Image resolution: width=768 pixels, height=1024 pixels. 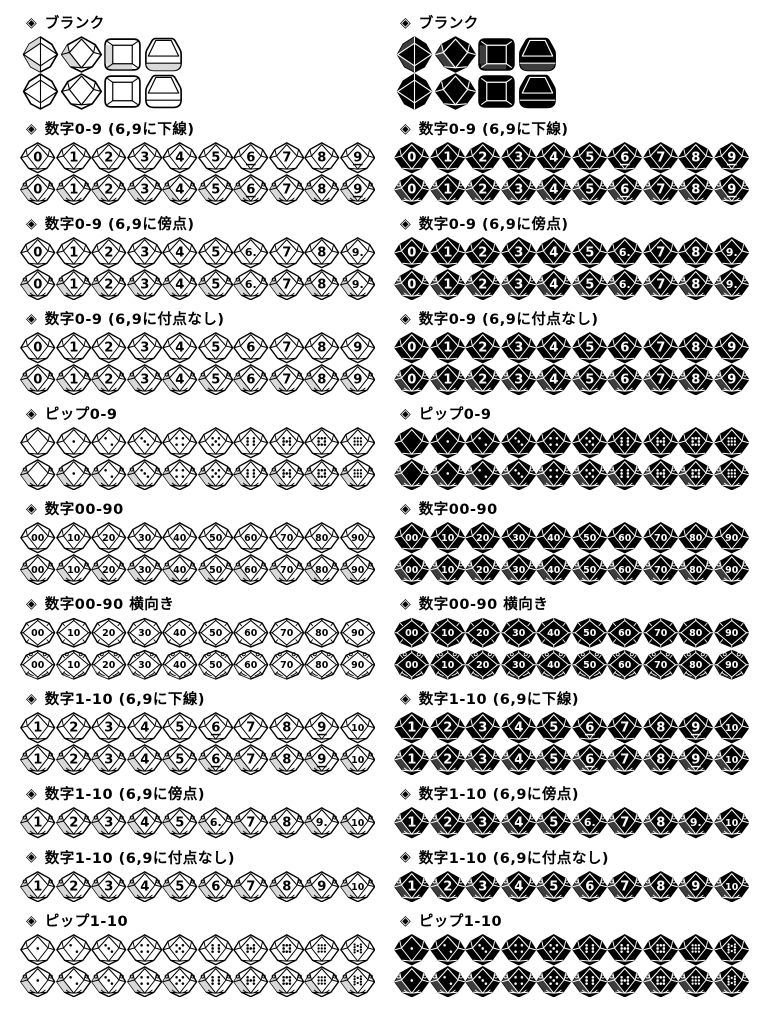 I want to click on die-numbers-50: 50, so click(x=589, y=569).